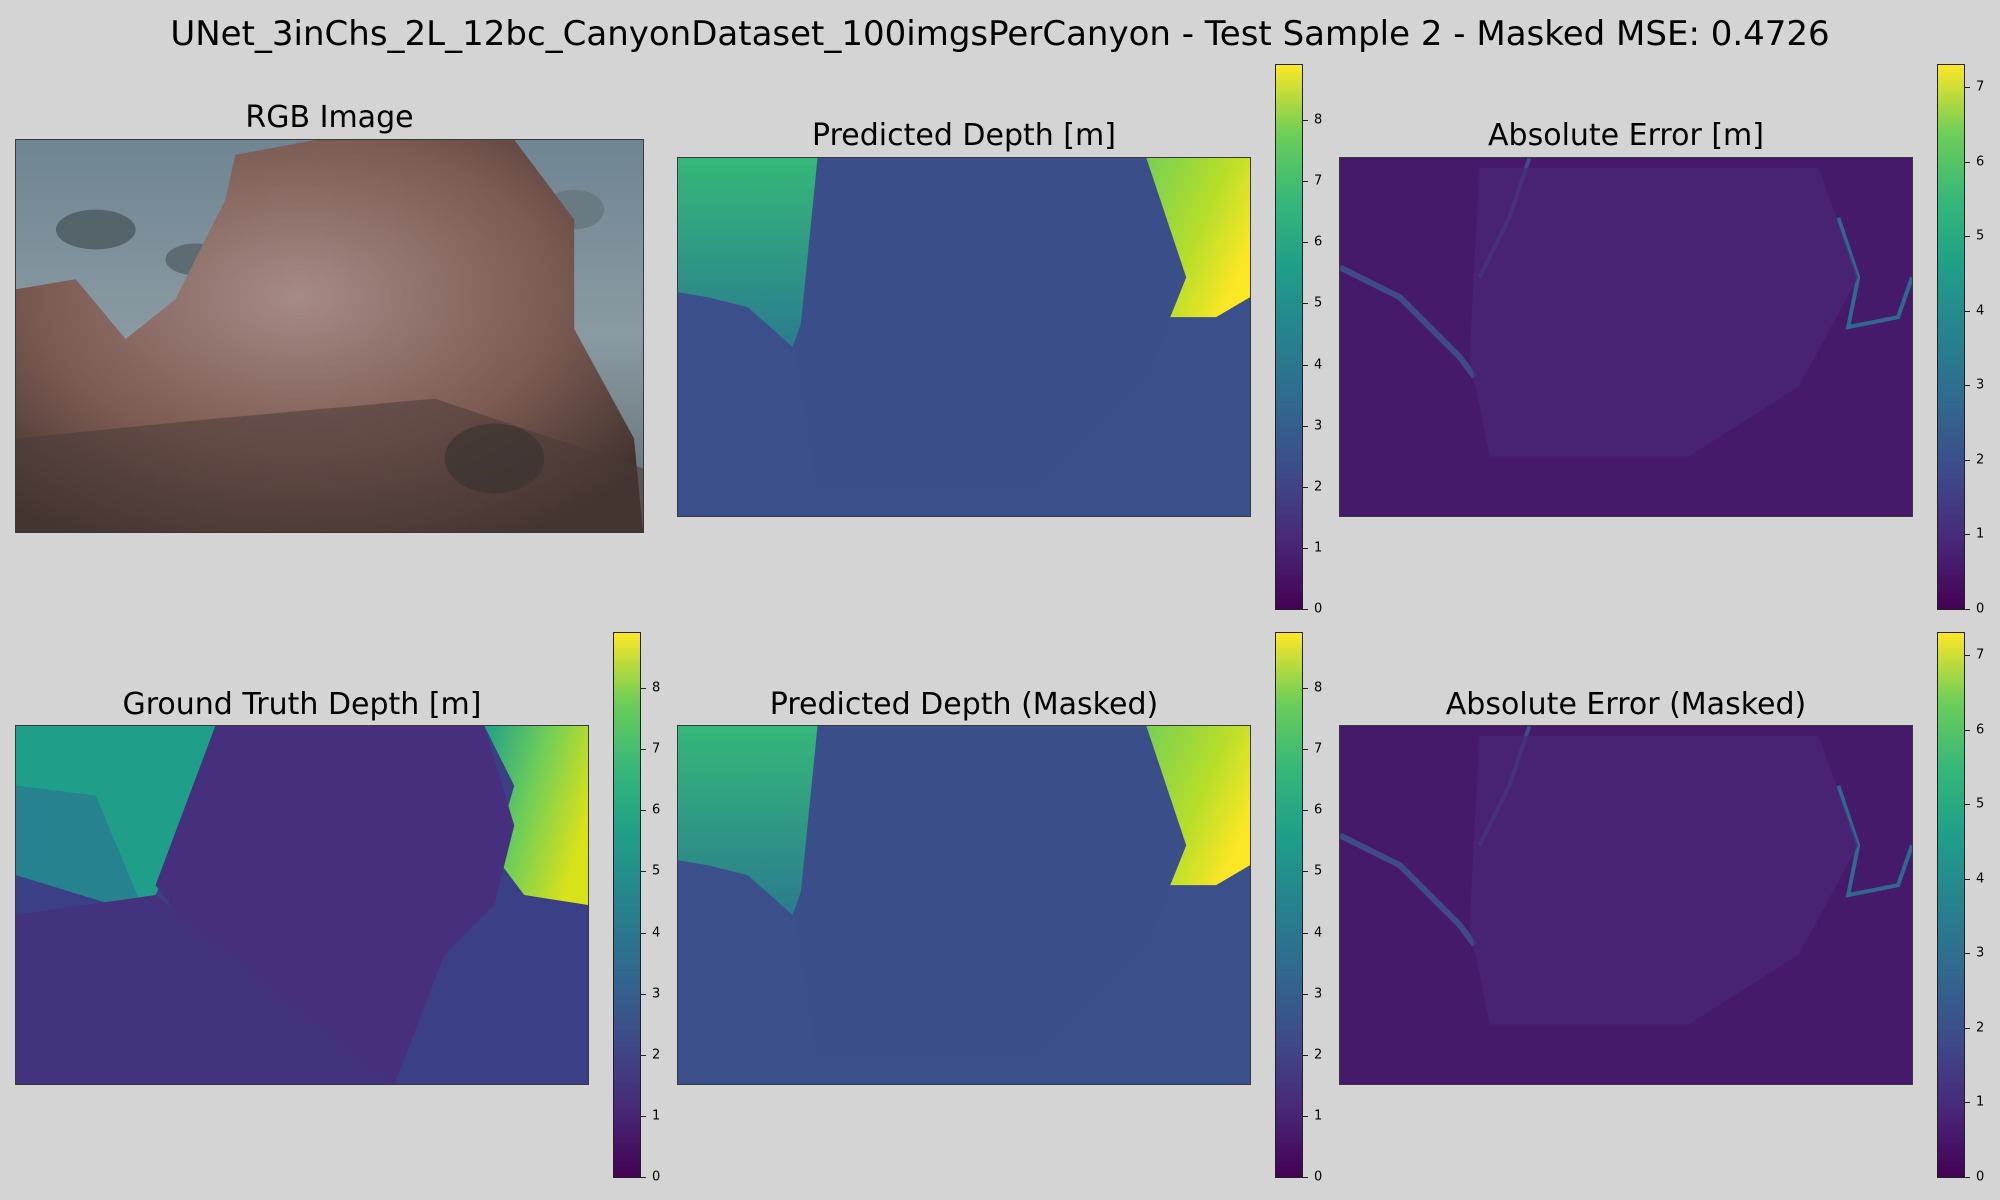 The height and width of the screenshot is (1200, 2000). Describe the element at coordinates (329, 117) in the screenshot. I see `rgb-image-title: RGB Image` at that location.